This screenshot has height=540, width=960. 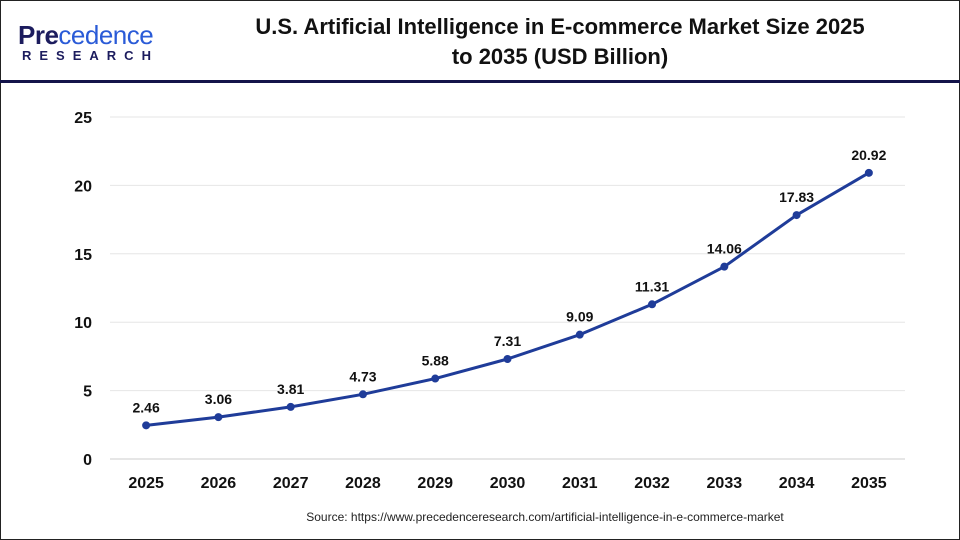 What do you see at coordinates (290, 389) in the screenshot?
I see `data-label: 3.81` at bounding box center [290, 389].